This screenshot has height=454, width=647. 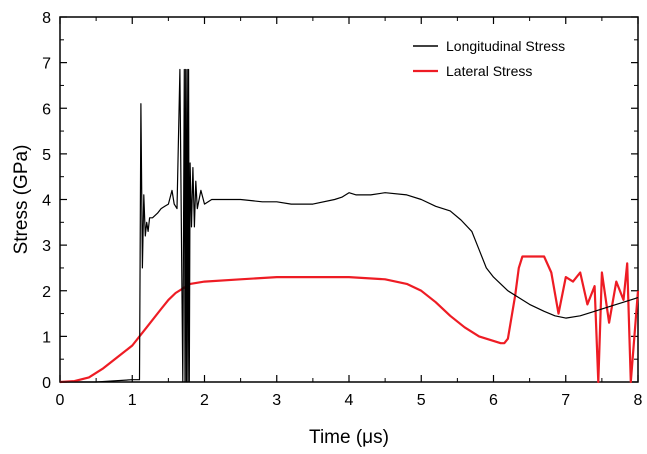 I want to click on y-tick-label: 7, so click(x=46, y=64).